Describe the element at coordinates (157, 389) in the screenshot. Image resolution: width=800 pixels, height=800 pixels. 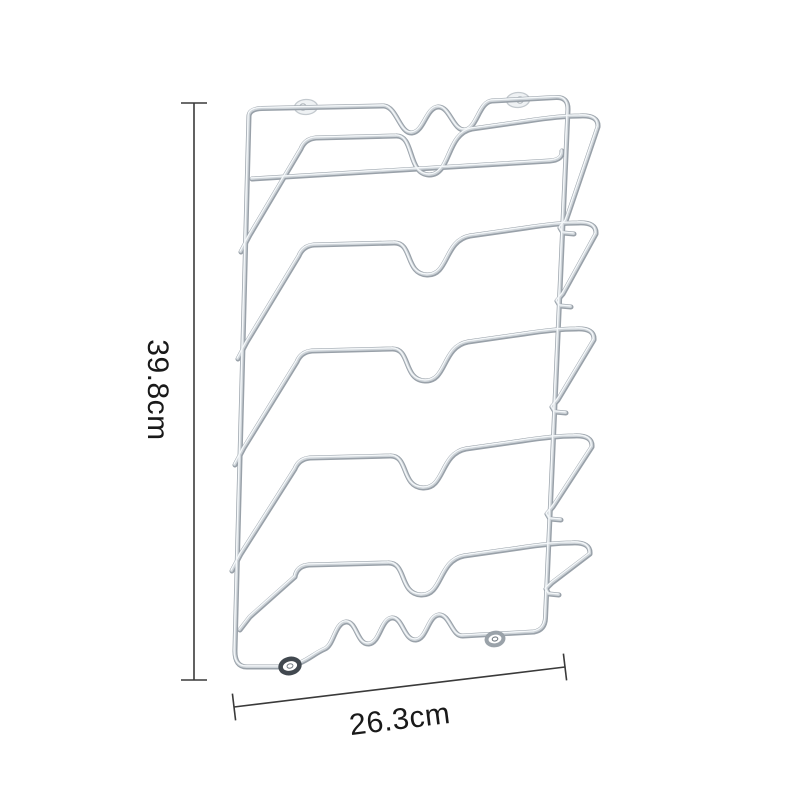
I see `height-dimension-label: 39.8cm` at that location.